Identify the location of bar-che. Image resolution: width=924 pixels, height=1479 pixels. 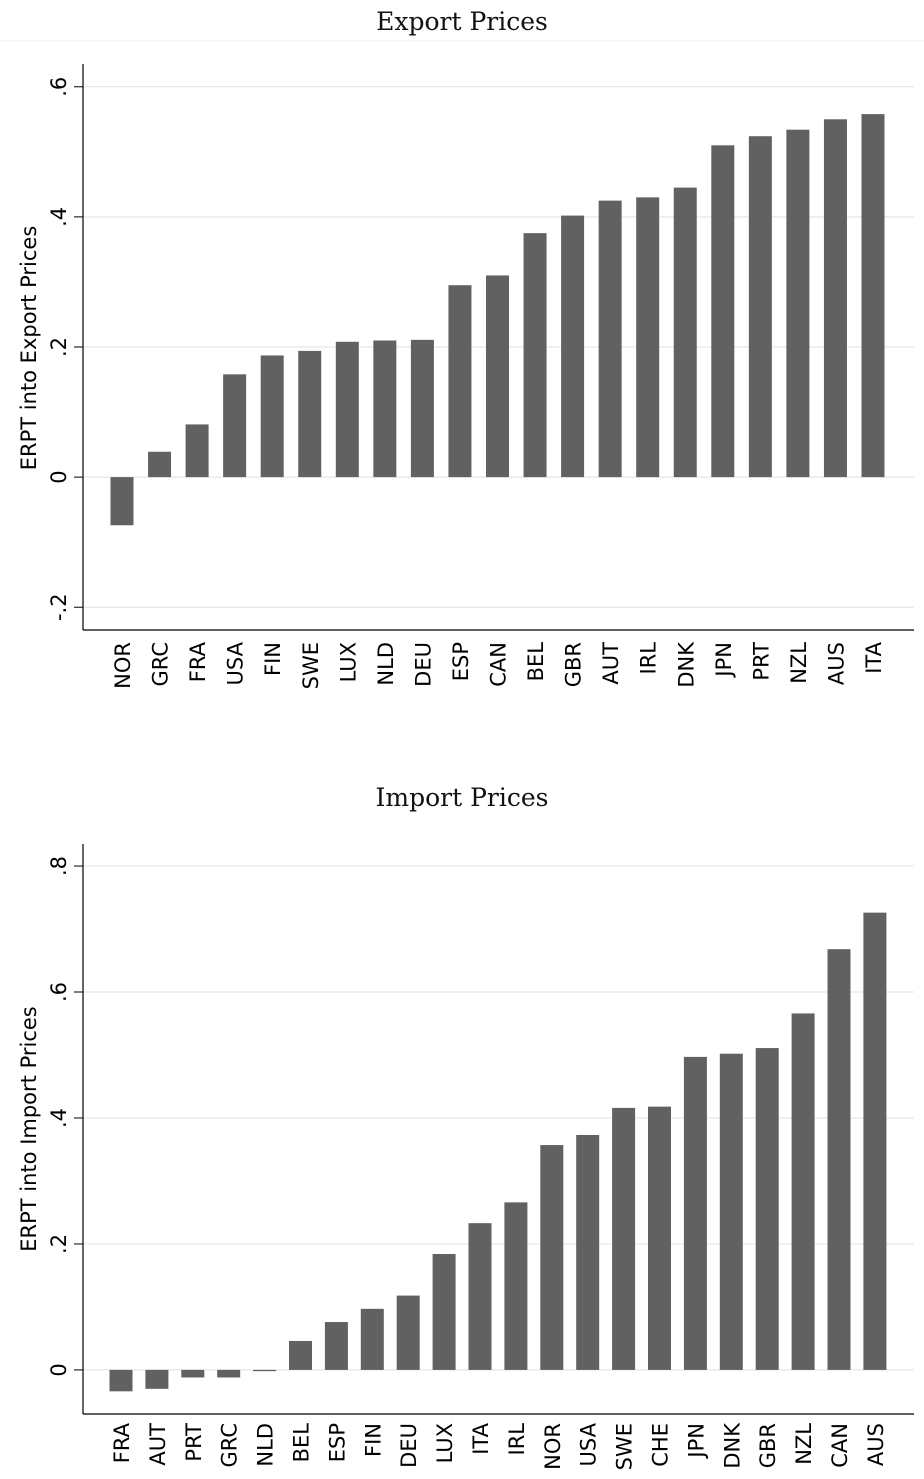
(659, 1238).